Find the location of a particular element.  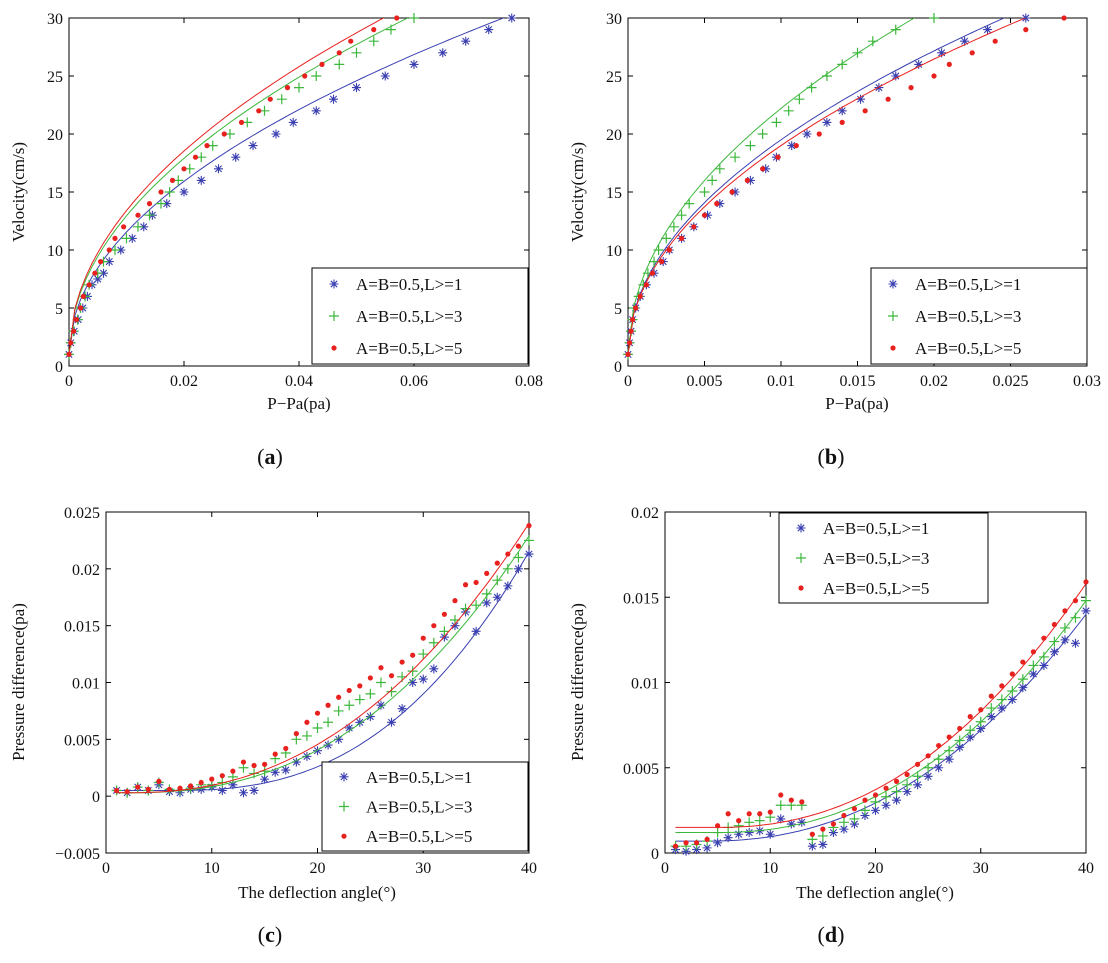

x-tick-label: 0.04 is located at coordinates (299, 381).